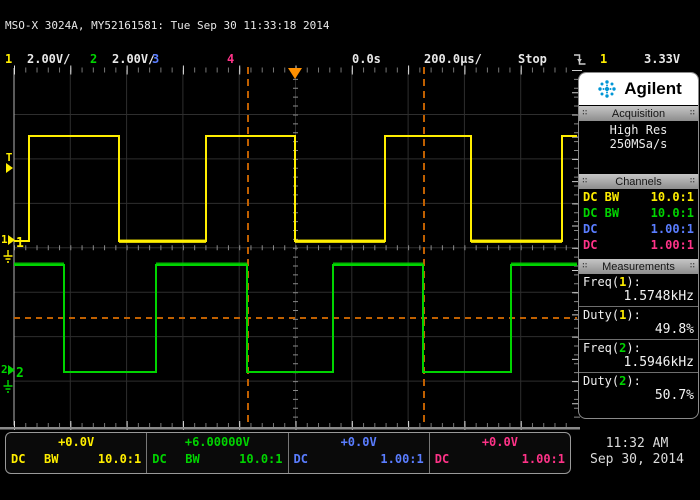 The width and height of the screenshot is (700, 500). I want to click on ch1-bw-label: BW, so click(51, 459).